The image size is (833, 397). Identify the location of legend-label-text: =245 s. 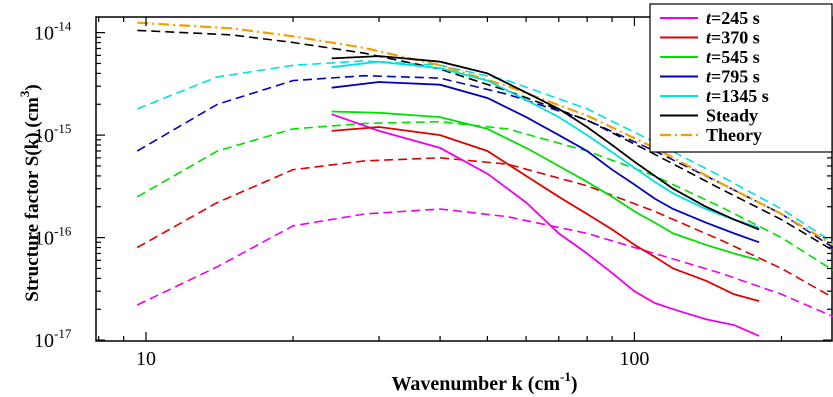
(735, 18).